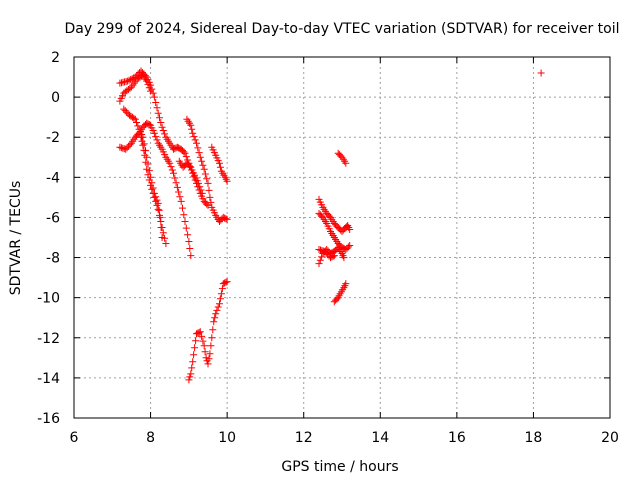 The height and width of the screenshot is (480, 640). I want to click on y-tick-label: -6, so click(53, 218).